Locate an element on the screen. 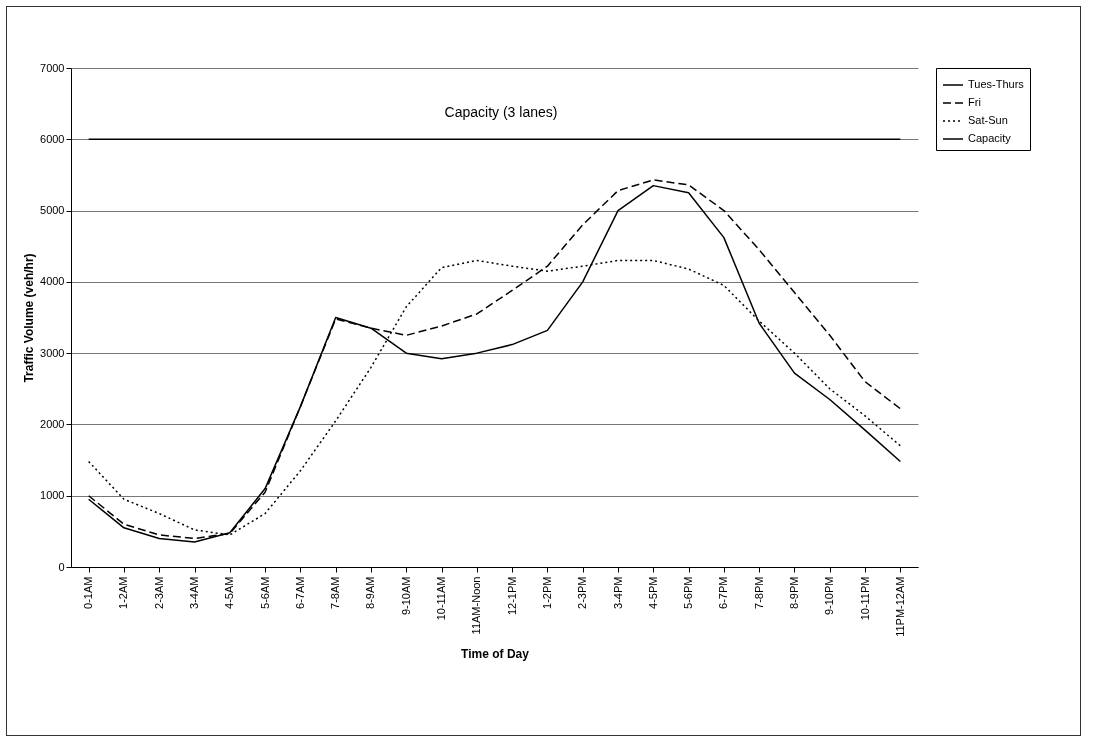  x-tick-label: 9-10PM is located at coordinates (829, 596).